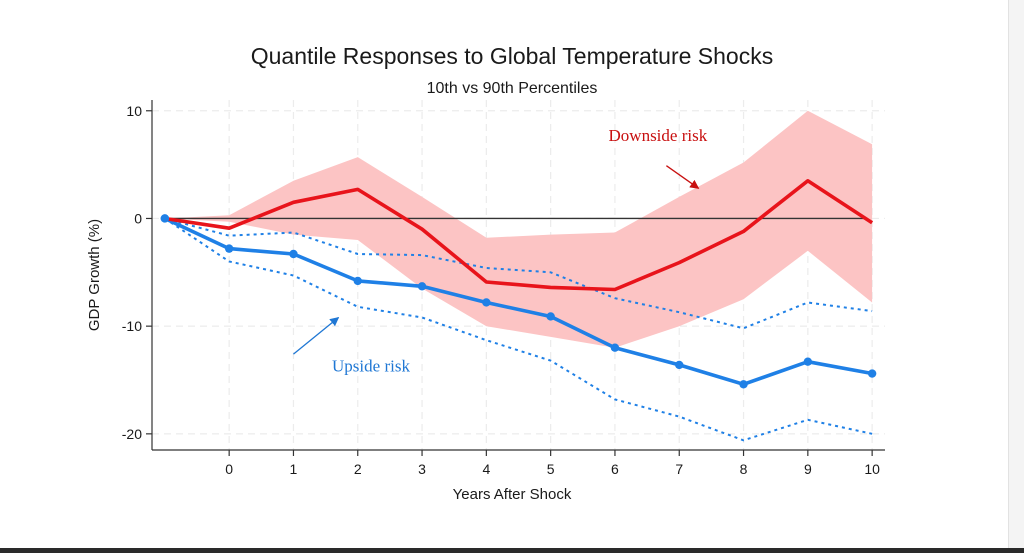  Describe the element at coordinates (94, 275) in the screenshot. I see `y-axis-label: GDP Growth (%)` at that location.